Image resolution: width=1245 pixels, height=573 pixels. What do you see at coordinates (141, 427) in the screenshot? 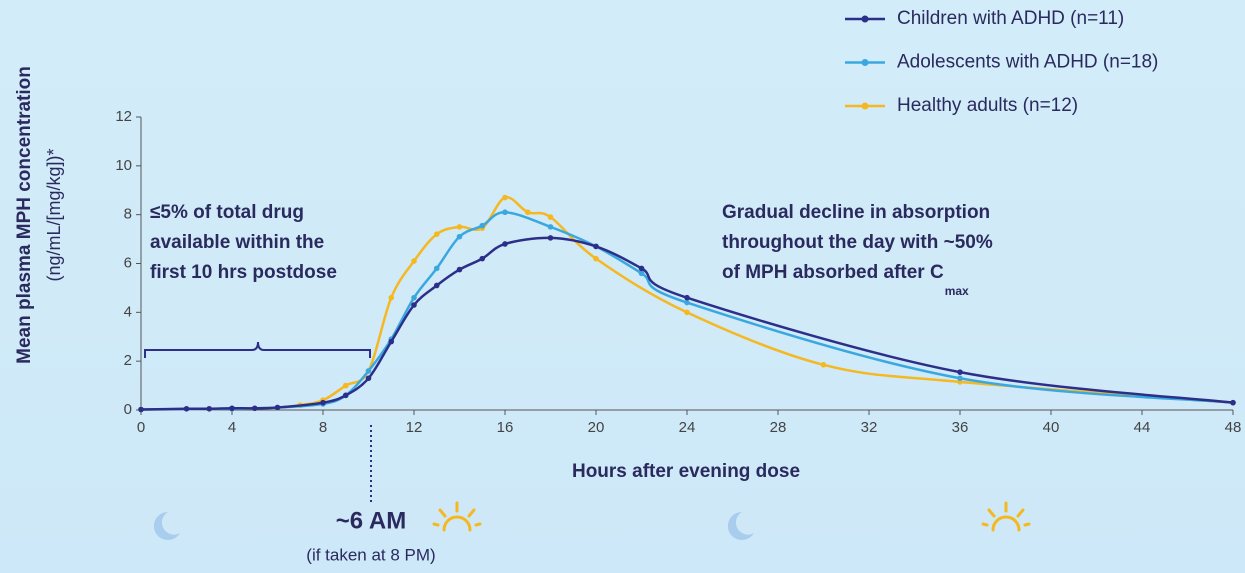
I see `x-tick-label: 0` at bounding box center [141, 427].